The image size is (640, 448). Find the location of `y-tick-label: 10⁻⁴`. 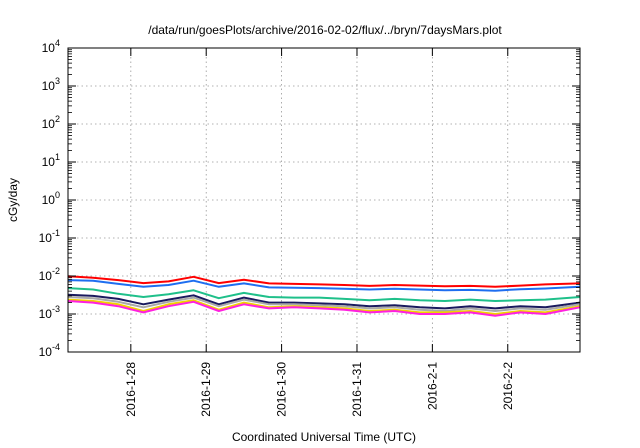

y-tick-label: 10⁻⁴ is located at coordinates (49, 350).